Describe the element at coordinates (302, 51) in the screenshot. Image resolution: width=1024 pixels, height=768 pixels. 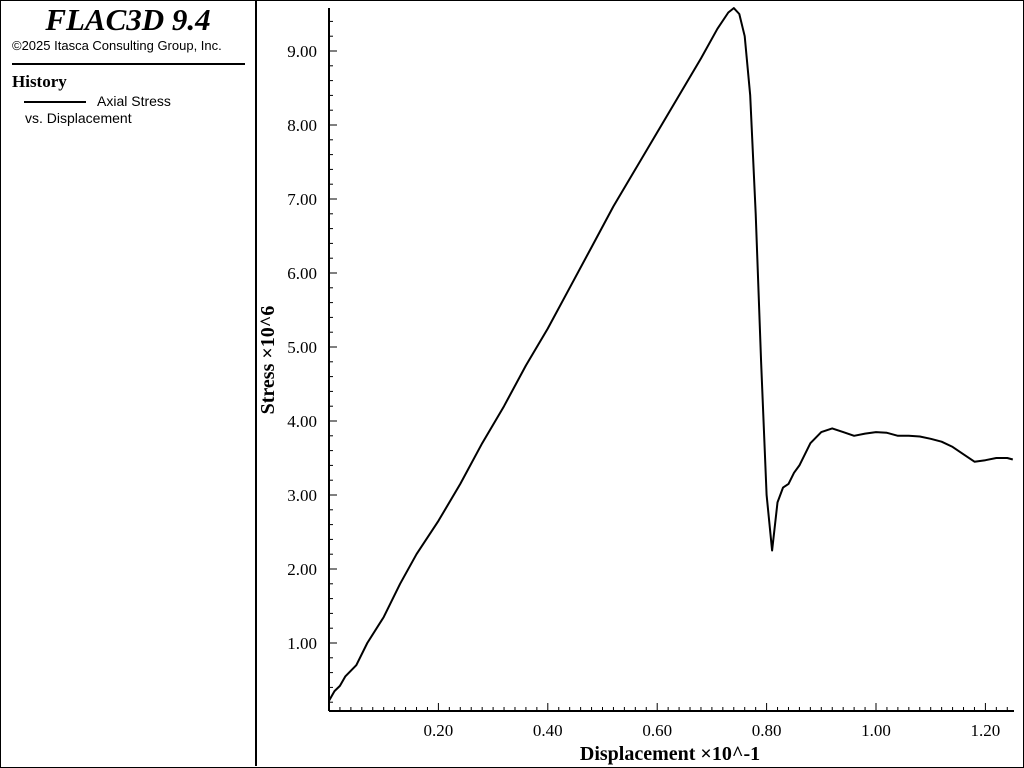
I see `y-tick-label: 9.00` at that location.